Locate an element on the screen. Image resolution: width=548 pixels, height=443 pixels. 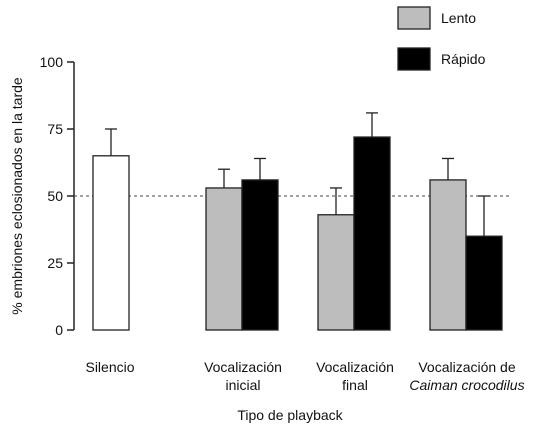
x-axis-label: Tipo de playback is located at coordinates (290, 415).